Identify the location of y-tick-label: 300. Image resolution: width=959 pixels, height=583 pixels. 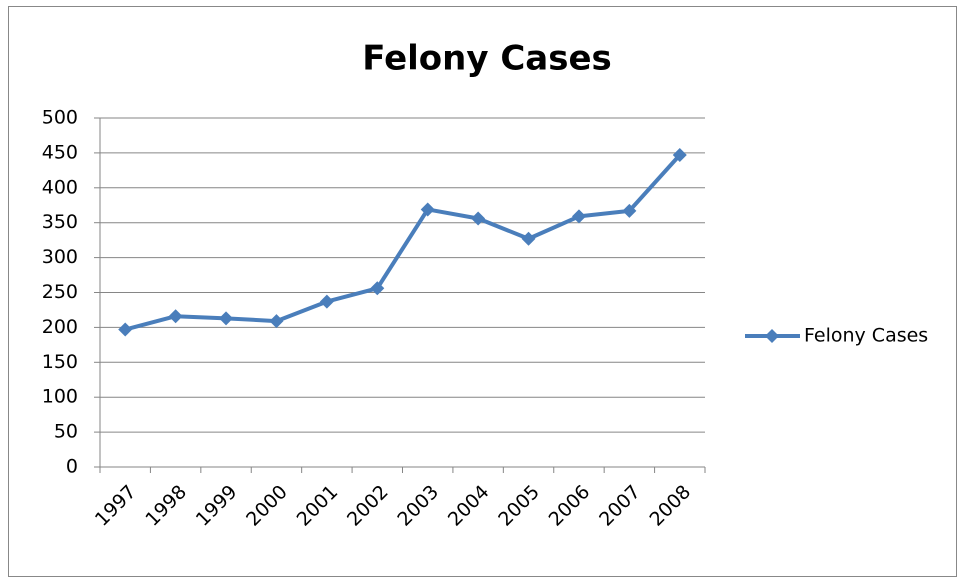
(60, 257).